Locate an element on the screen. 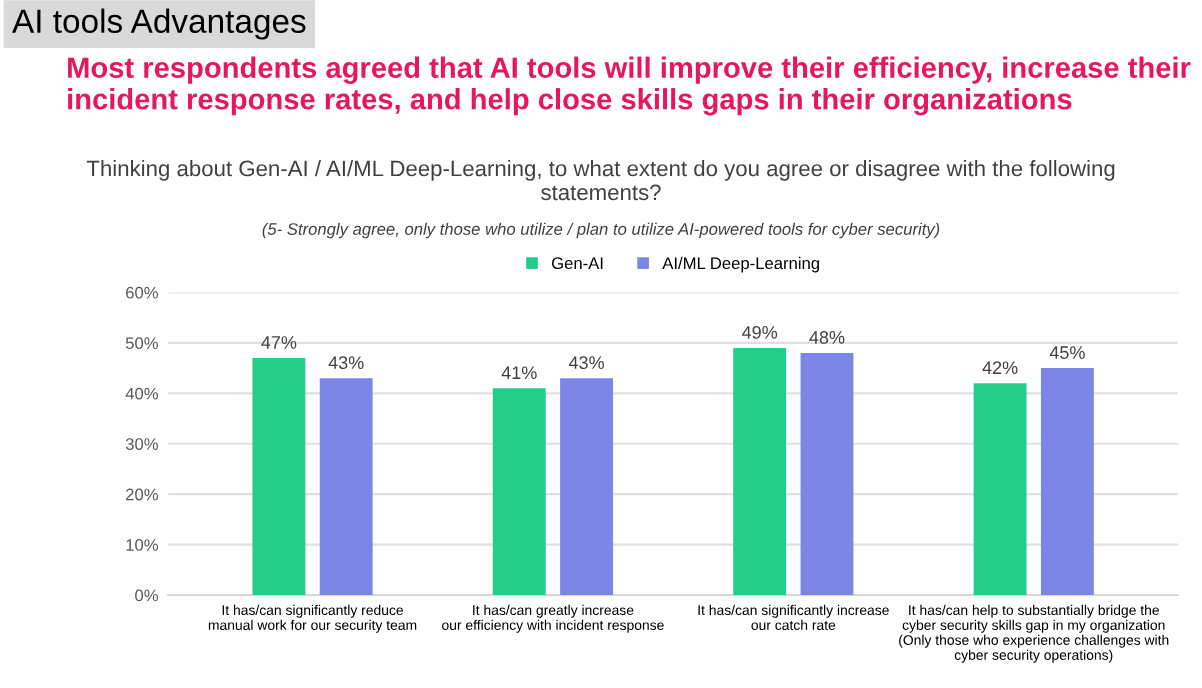  data-label: 47% is located at coordinates (279, 342).